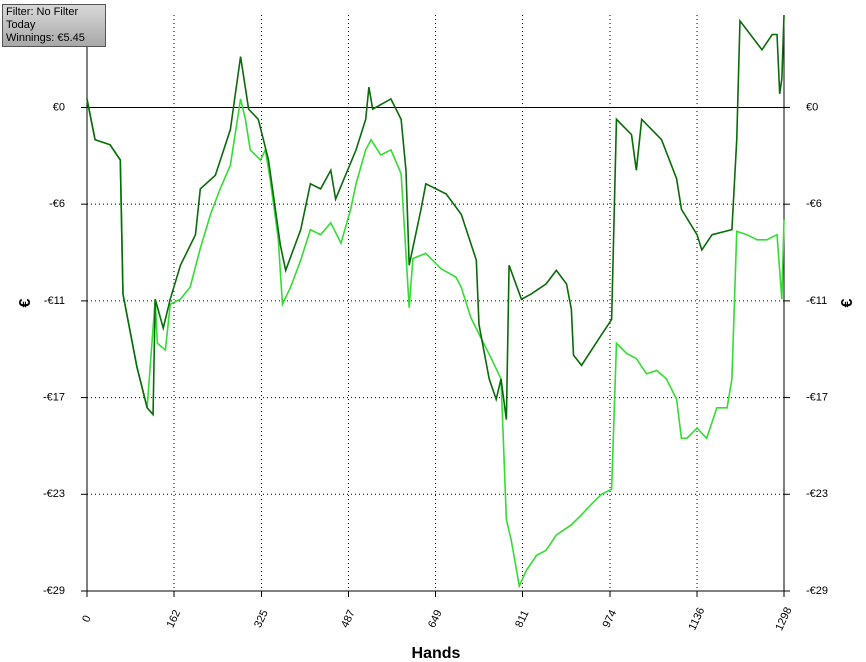 The image size is (866, 662). What do you see at coordinates (696, 619) in the screenshot?
I see `x-tick-label: 1136` at bounding box center [696, 619].